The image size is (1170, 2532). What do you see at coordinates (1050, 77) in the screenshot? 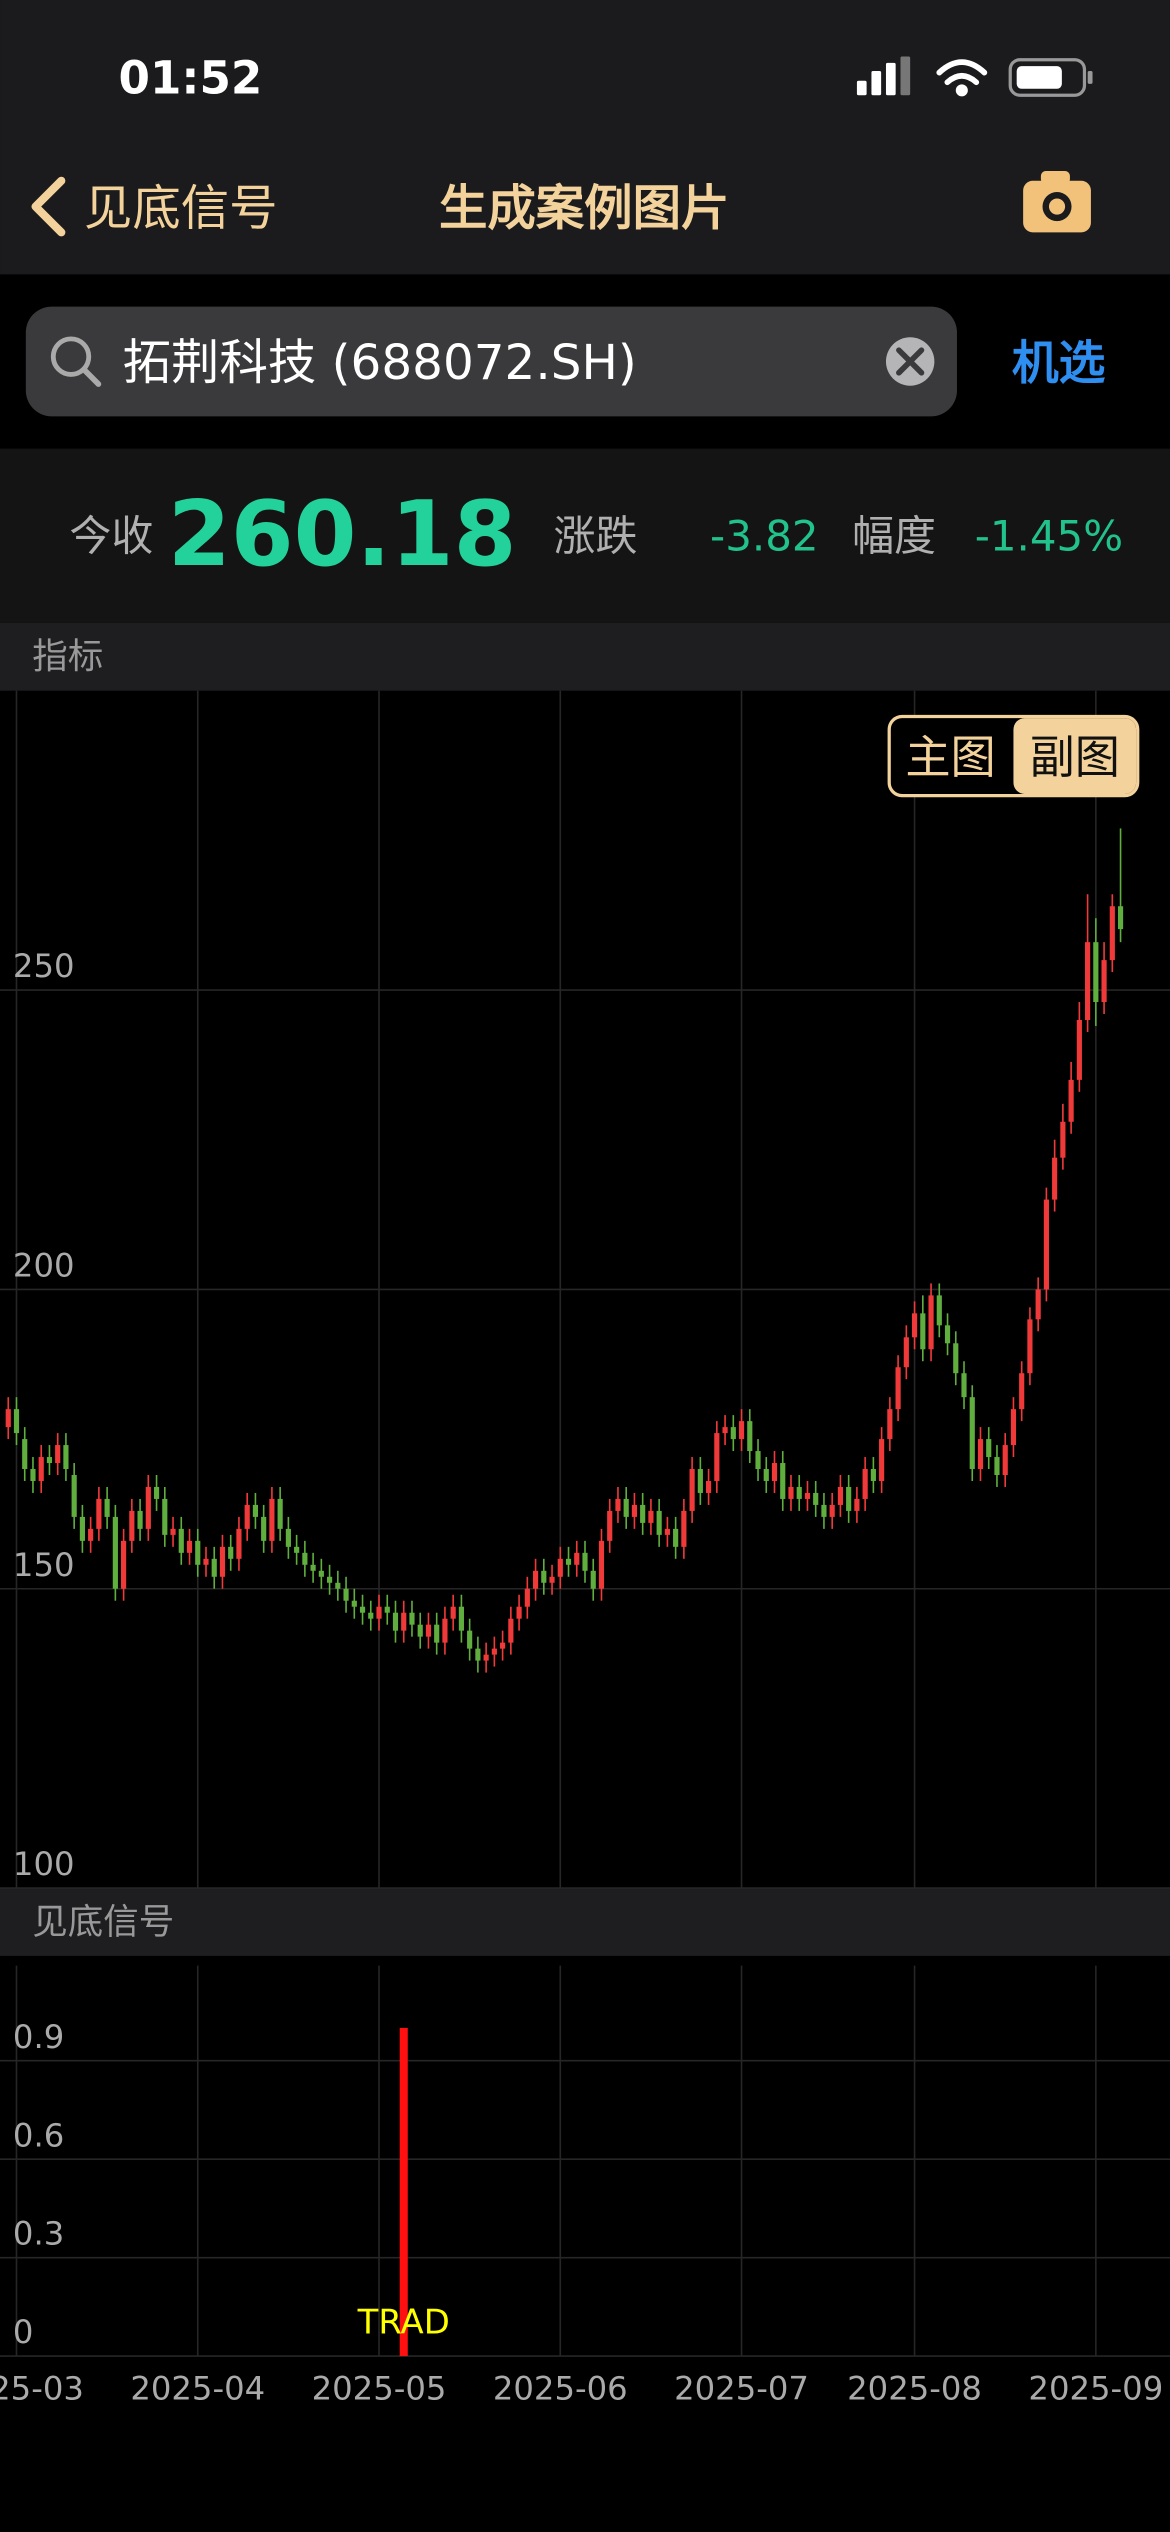
I see `battery-icon` at bounding box center [1050, 77].